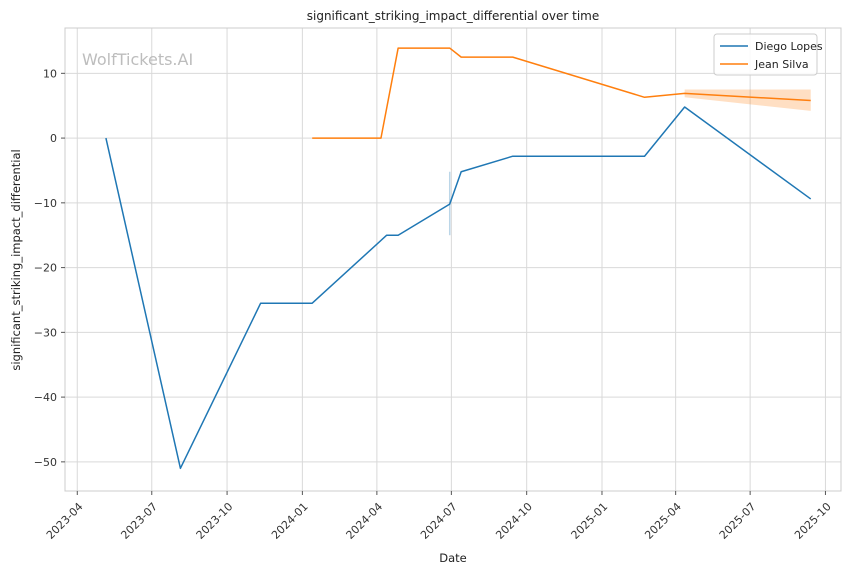 The width and height of the screenshot is (853, 575). I want to click on y-tick-label: 0, so click(53, 138).